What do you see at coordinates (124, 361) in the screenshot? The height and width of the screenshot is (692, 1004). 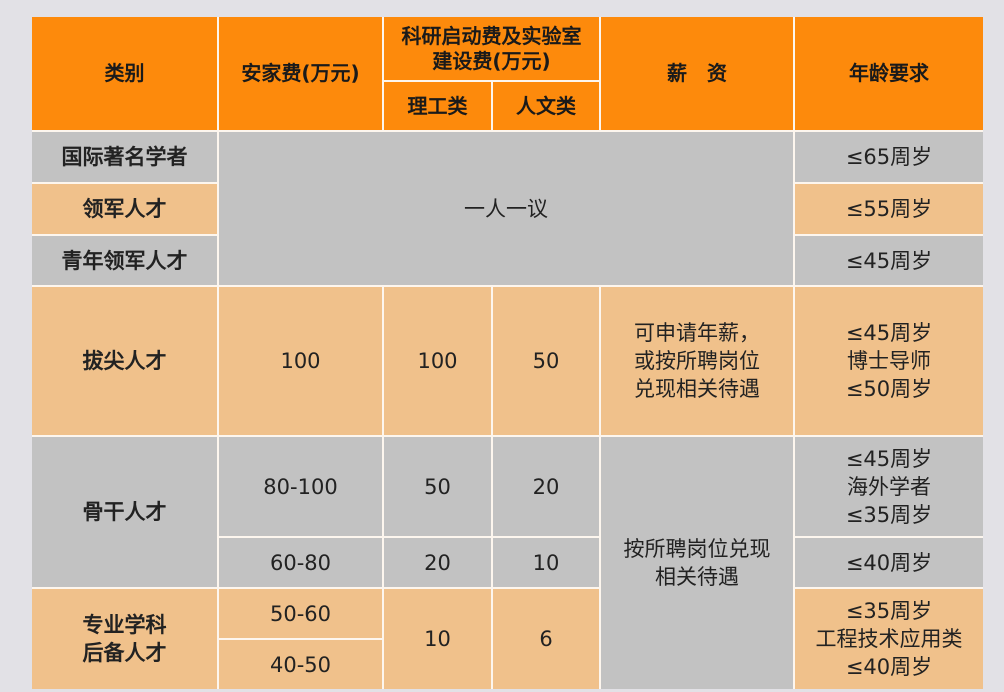 I see `category-top-talent: 拔尖人才` at bounding box center [124, 361].